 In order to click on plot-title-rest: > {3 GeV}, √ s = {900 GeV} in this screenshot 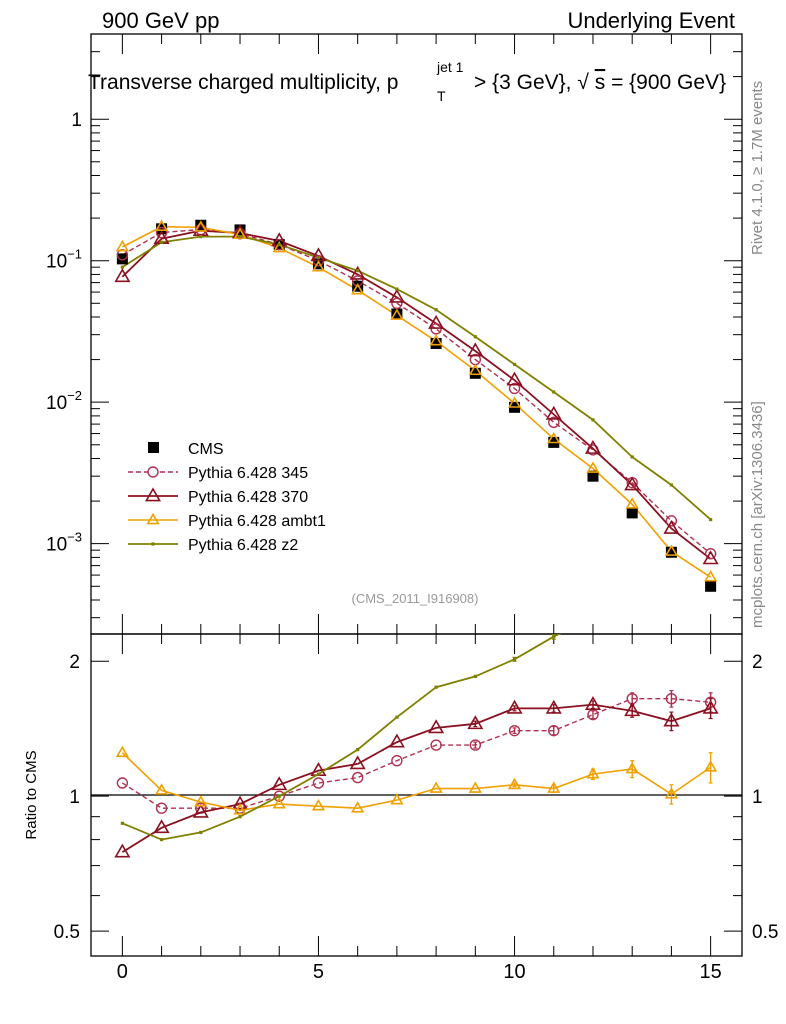, I will do `click(600, 82)`.